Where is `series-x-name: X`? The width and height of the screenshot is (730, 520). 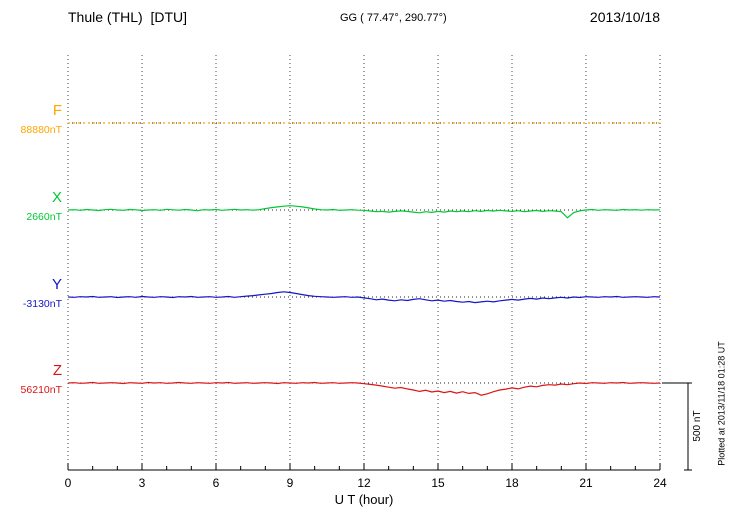 series-x-name: X is located at coordinates (56, 197).